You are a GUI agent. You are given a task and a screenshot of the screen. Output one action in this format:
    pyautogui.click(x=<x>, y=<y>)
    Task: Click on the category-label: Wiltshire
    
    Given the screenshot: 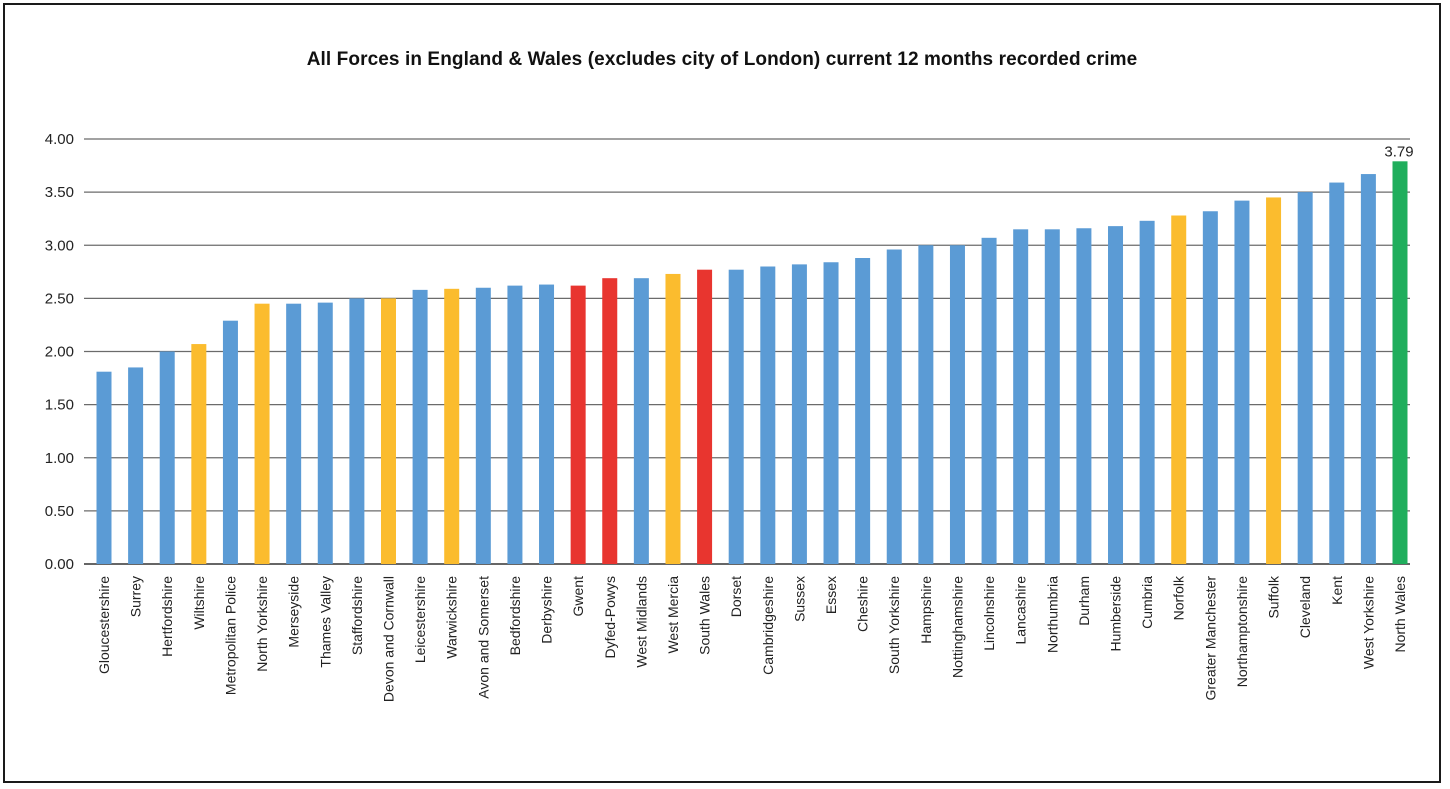 What is the action you would take?
    pyautogui.click(x=199, y=603)
    